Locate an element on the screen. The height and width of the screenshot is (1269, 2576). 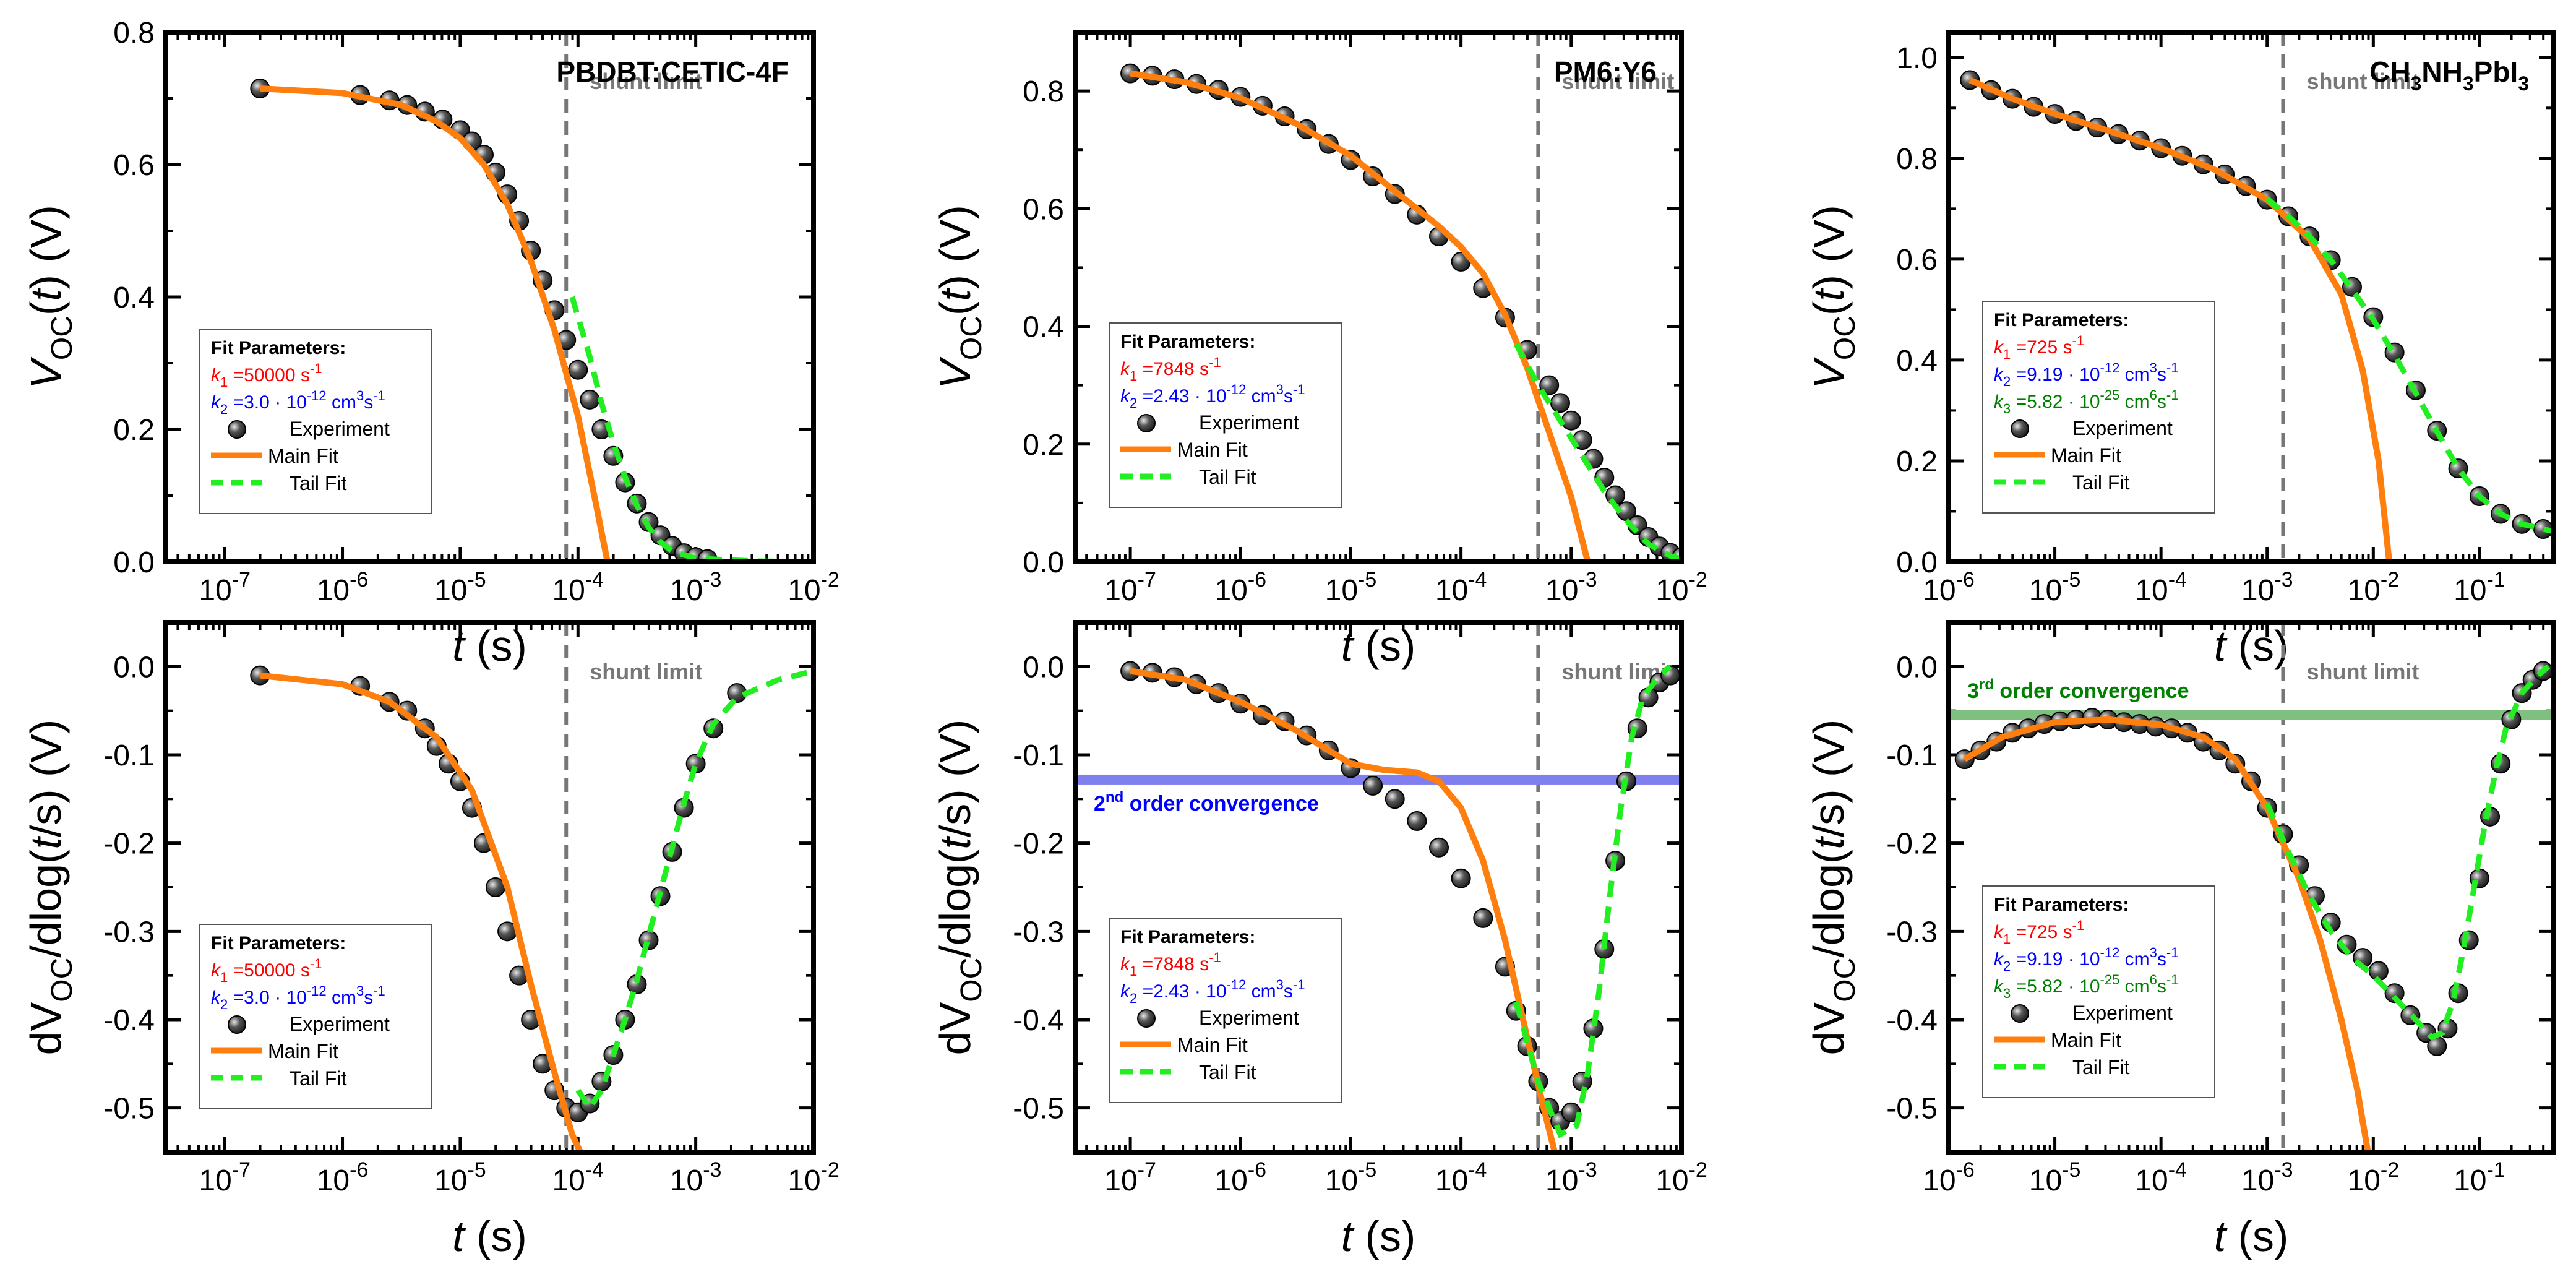
plot-frame is located at coordinates (1378, 887).